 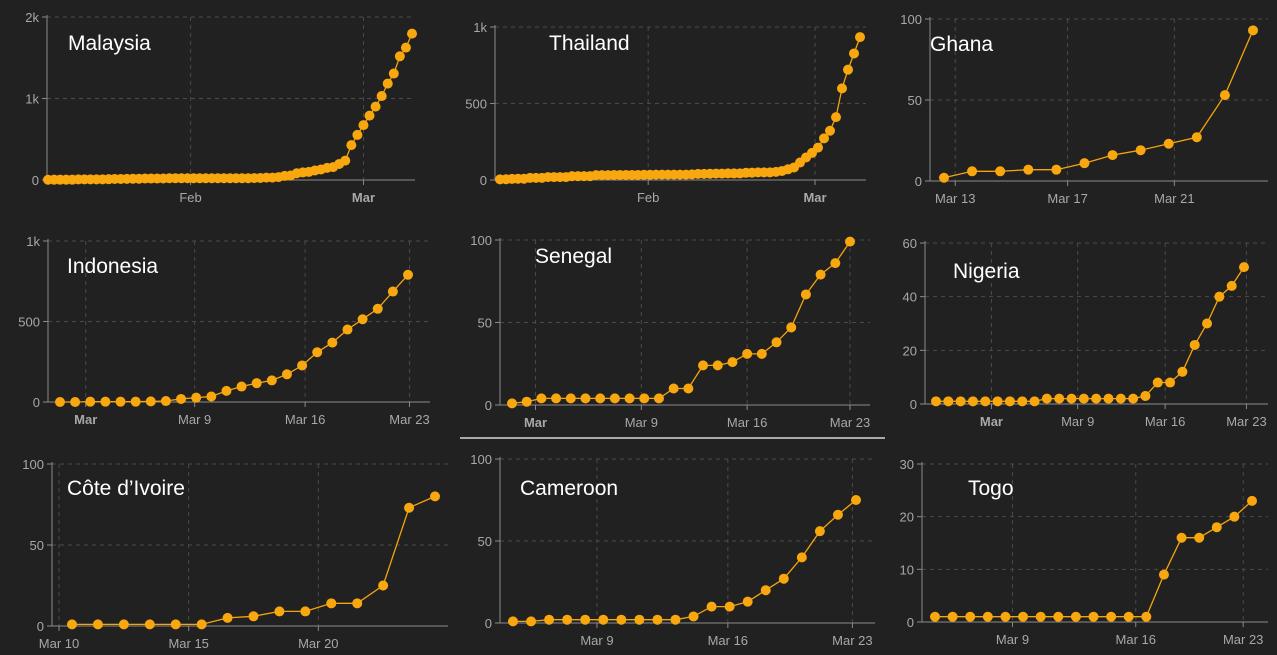 What do you see at coordinates (188, 643) in the screenshot?
I see `x-tick-label: Mar 15` at bounding box center [188, 643].